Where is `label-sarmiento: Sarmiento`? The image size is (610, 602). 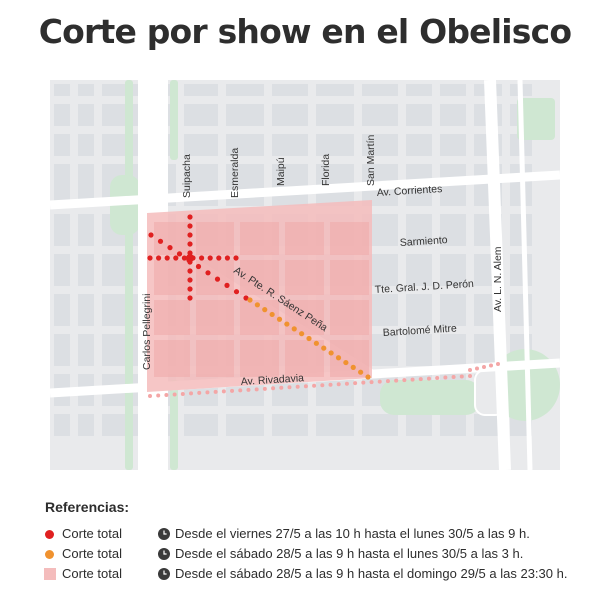
label-sarmiento: Sarmiento is located at coordinates (423, 241).